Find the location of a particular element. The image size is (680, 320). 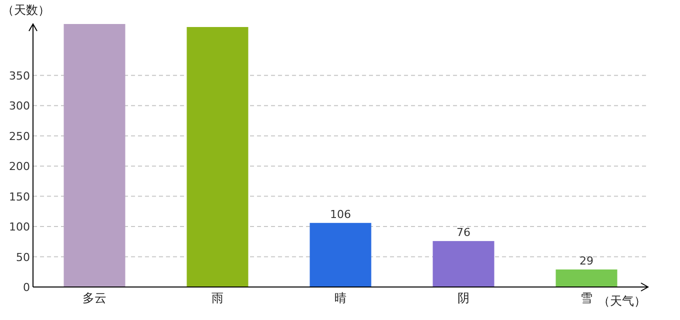

y-axis-title: （天数） is located at coordinates (26, 10).